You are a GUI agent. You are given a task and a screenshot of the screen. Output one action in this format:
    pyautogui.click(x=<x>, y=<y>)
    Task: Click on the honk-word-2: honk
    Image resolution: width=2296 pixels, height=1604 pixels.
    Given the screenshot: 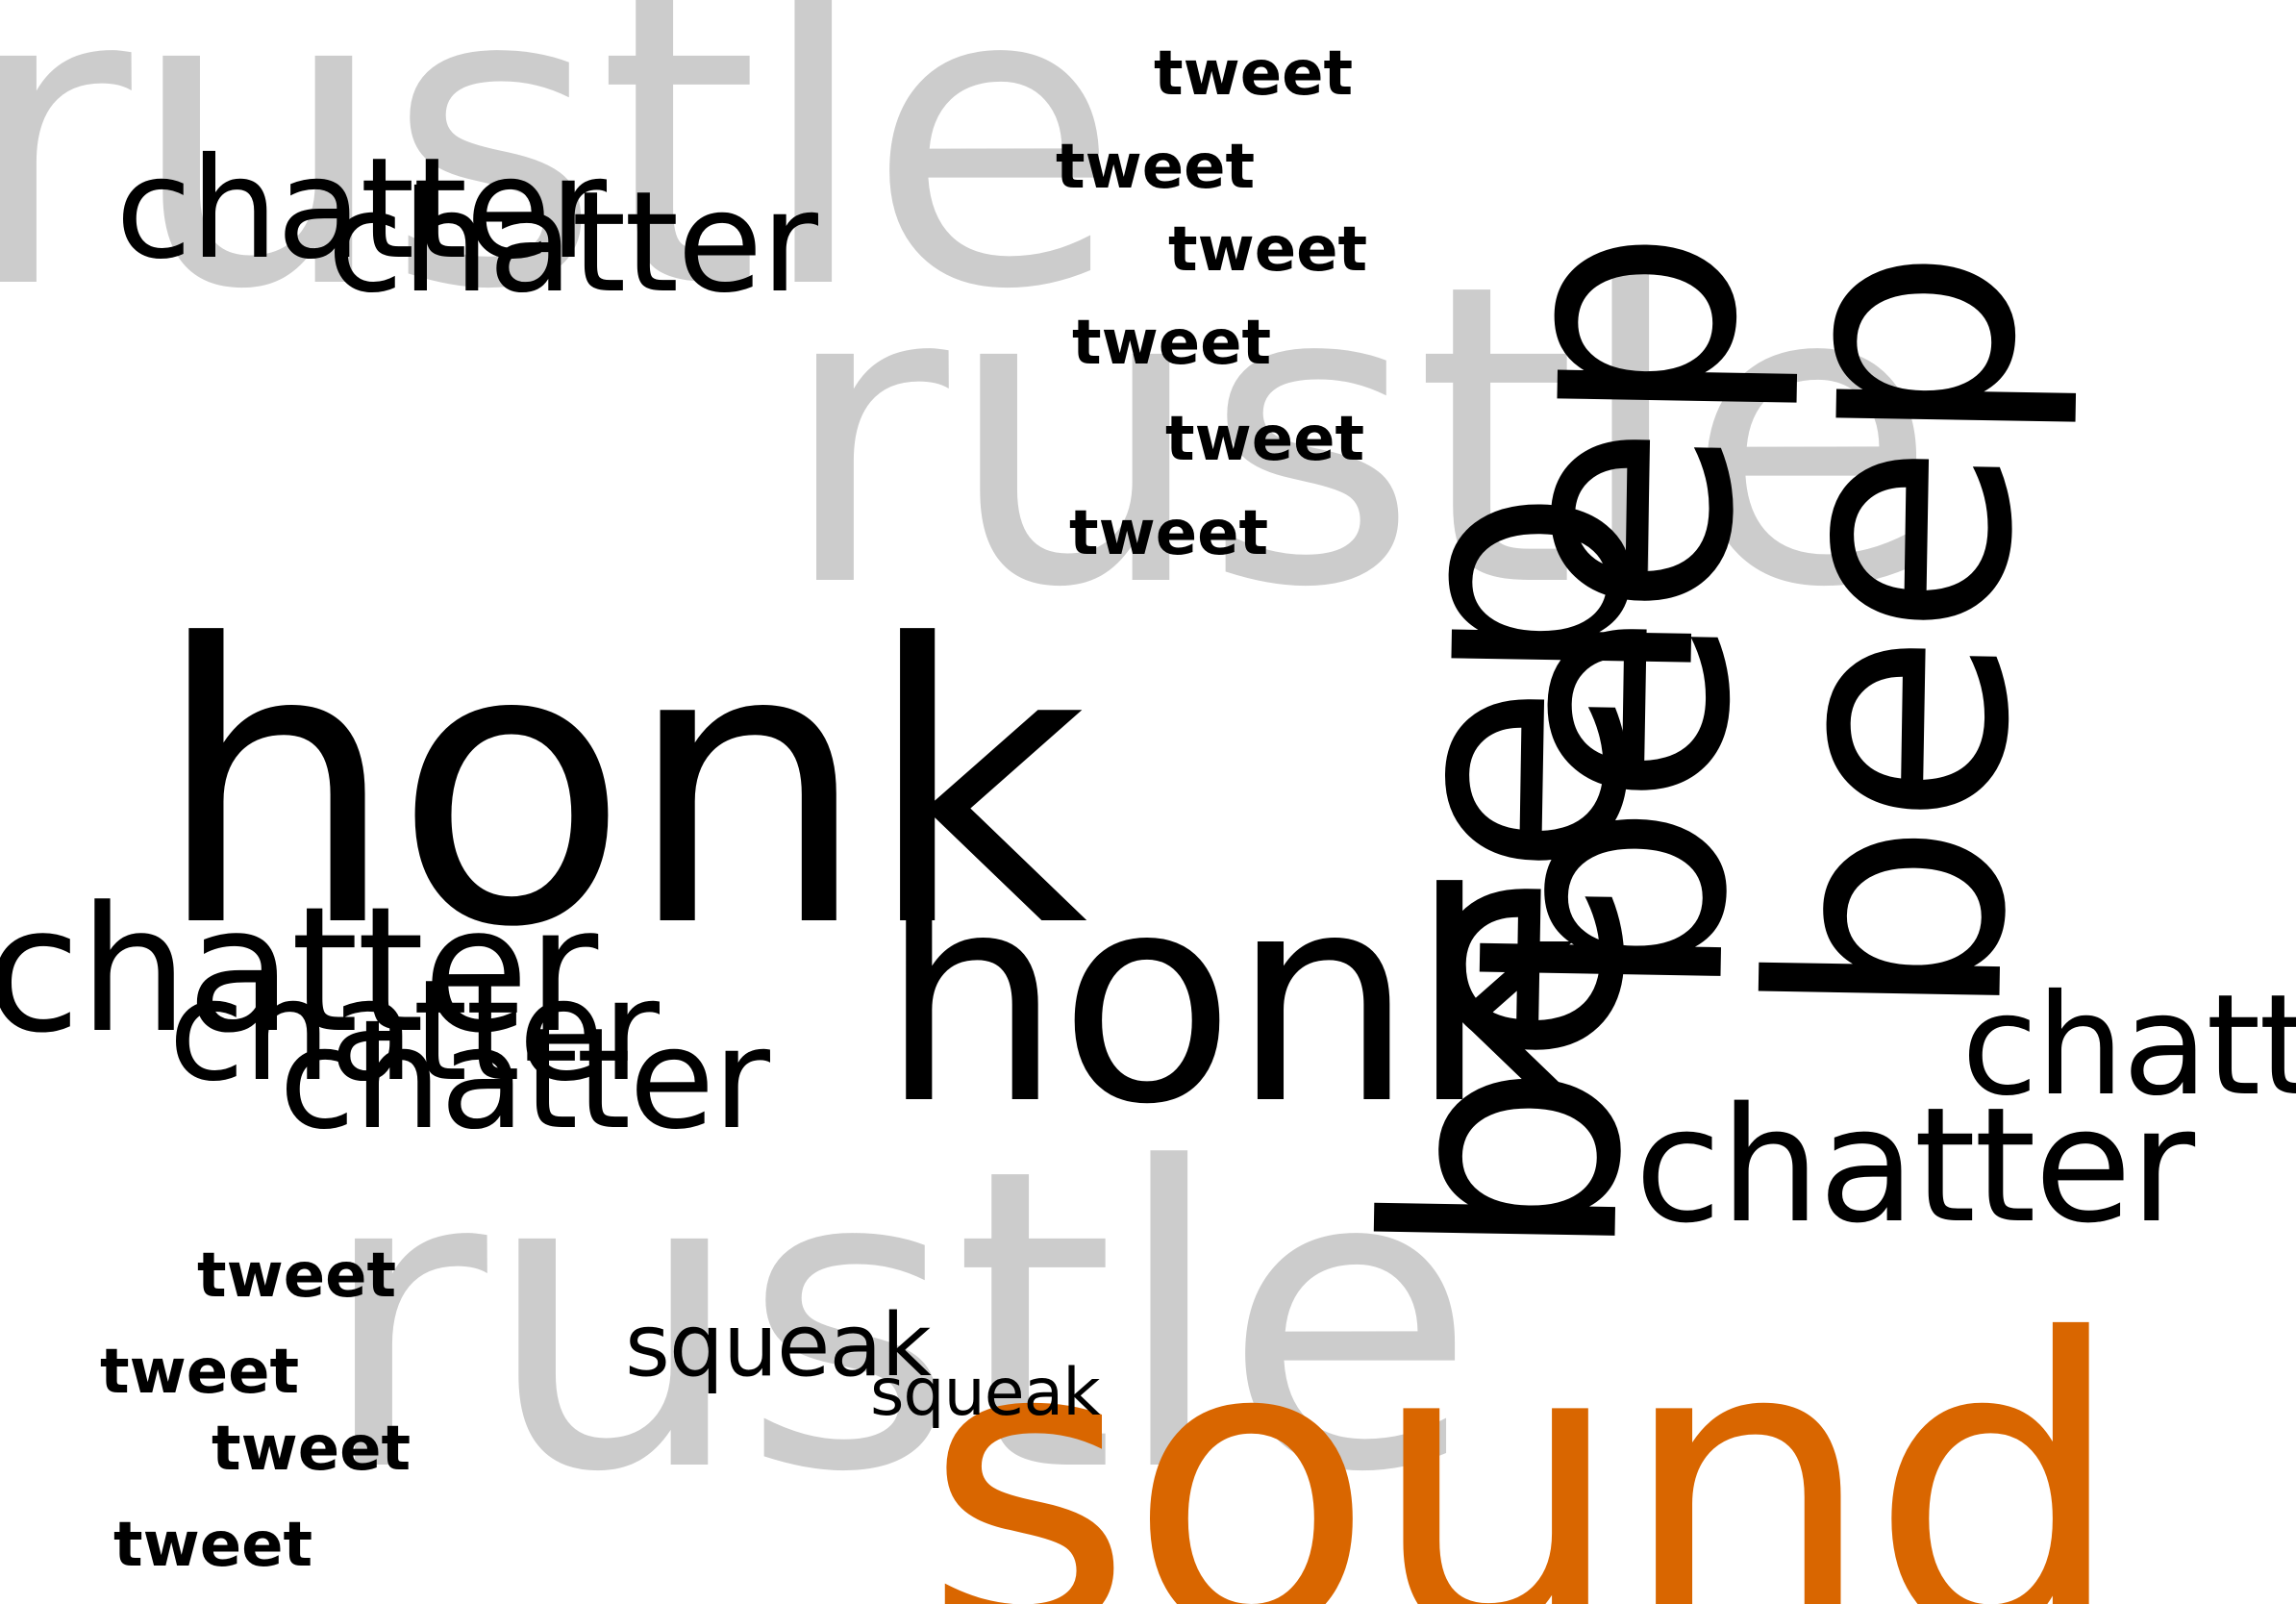 What is the action you would take?
    pyautogui.click(x=1229, y=1000)
    